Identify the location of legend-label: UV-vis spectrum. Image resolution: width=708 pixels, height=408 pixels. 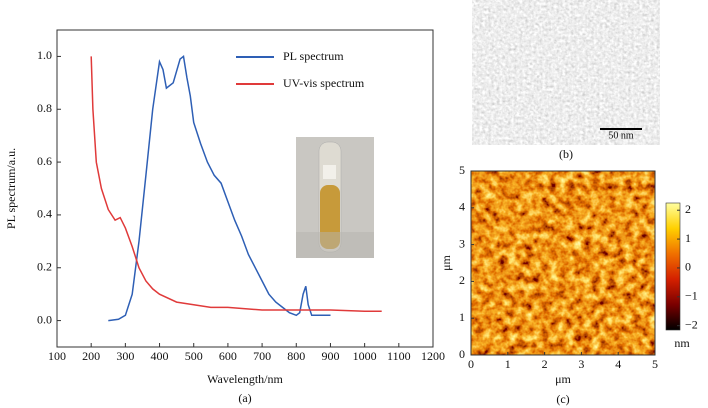
(324, 83).